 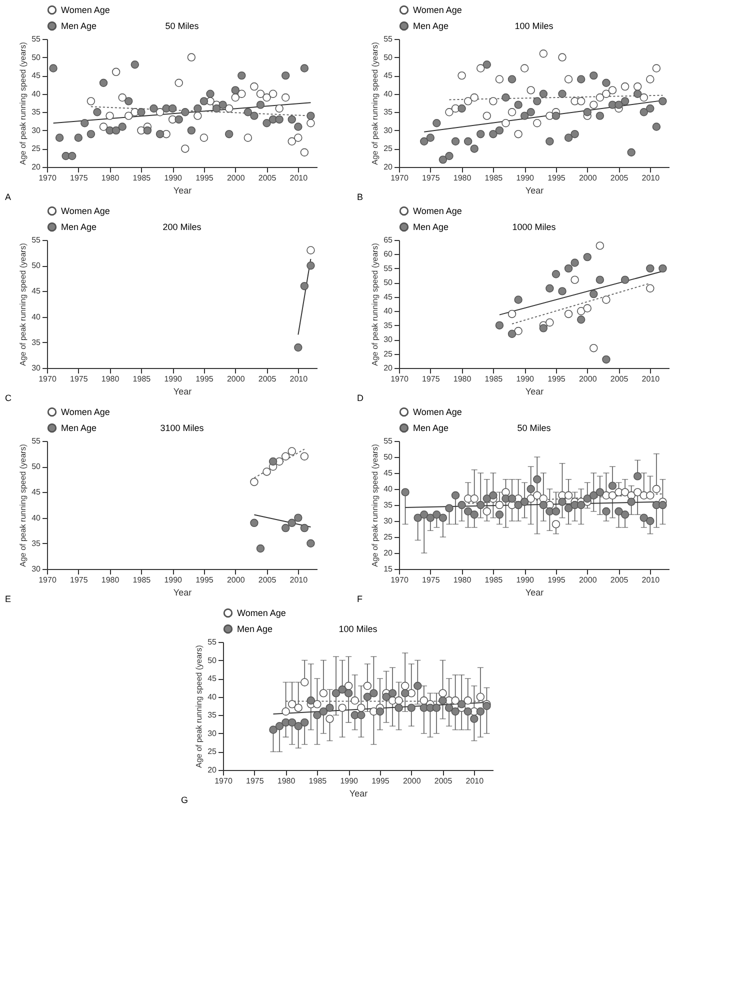 What do you see at coordinates (360, 398) in the screenshot?
I see `text: D` at bounding box center [360, 398].